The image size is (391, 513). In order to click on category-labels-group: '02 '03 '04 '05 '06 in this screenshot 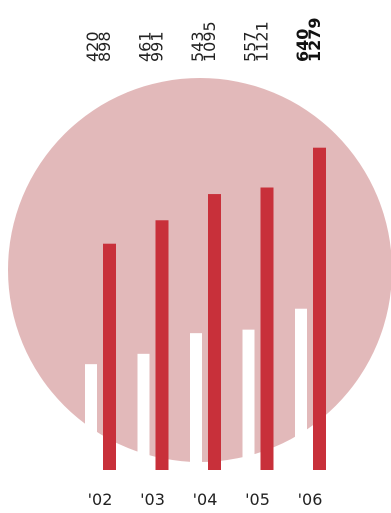, I will do `click(205, 499)`.